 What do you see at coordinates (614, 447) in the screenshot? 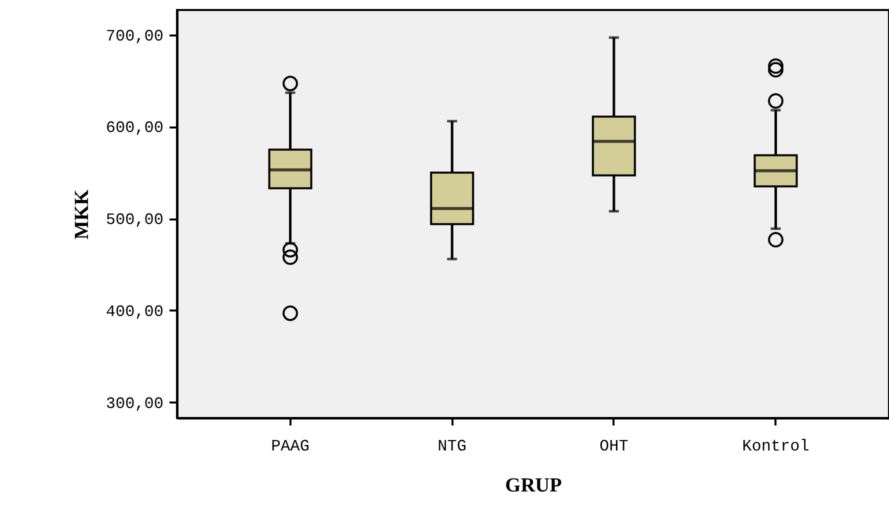
I see `x-tick-label: OHT` at bounding box center [614, 447].